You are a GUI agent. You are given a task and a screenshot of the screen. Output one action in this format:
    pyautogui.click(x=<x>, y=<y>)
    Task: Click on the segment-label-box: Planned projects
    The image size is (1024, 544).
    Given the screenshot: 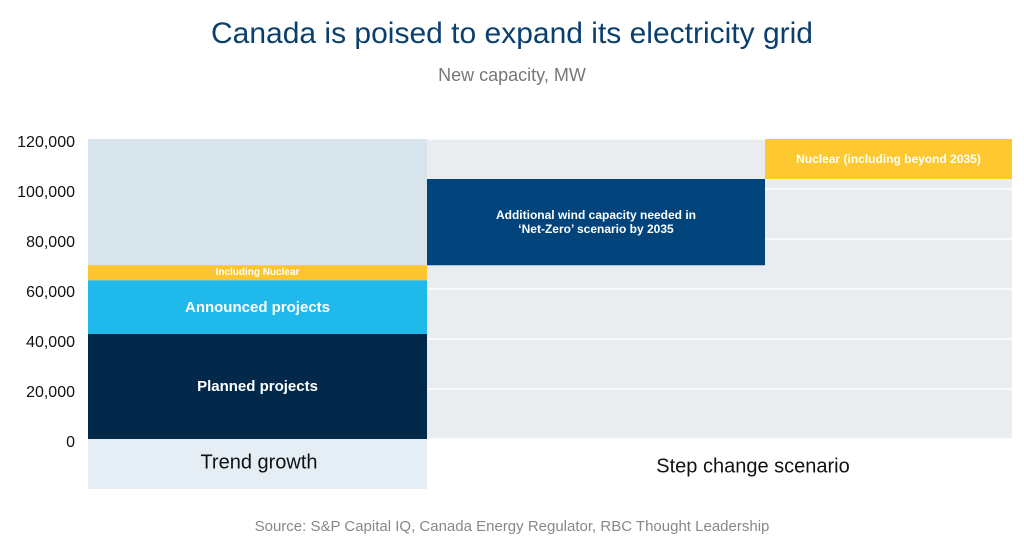 What is the action you would take?
    pyautogui.click(x=257, y=386)
    